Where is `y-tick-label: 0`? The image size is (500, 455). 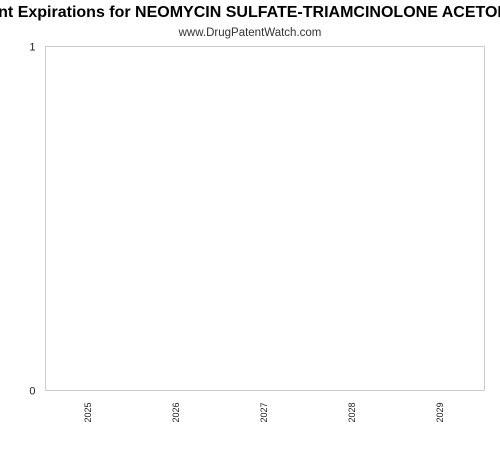
y-tick-label: 0 is located at coordinates (32, 392).